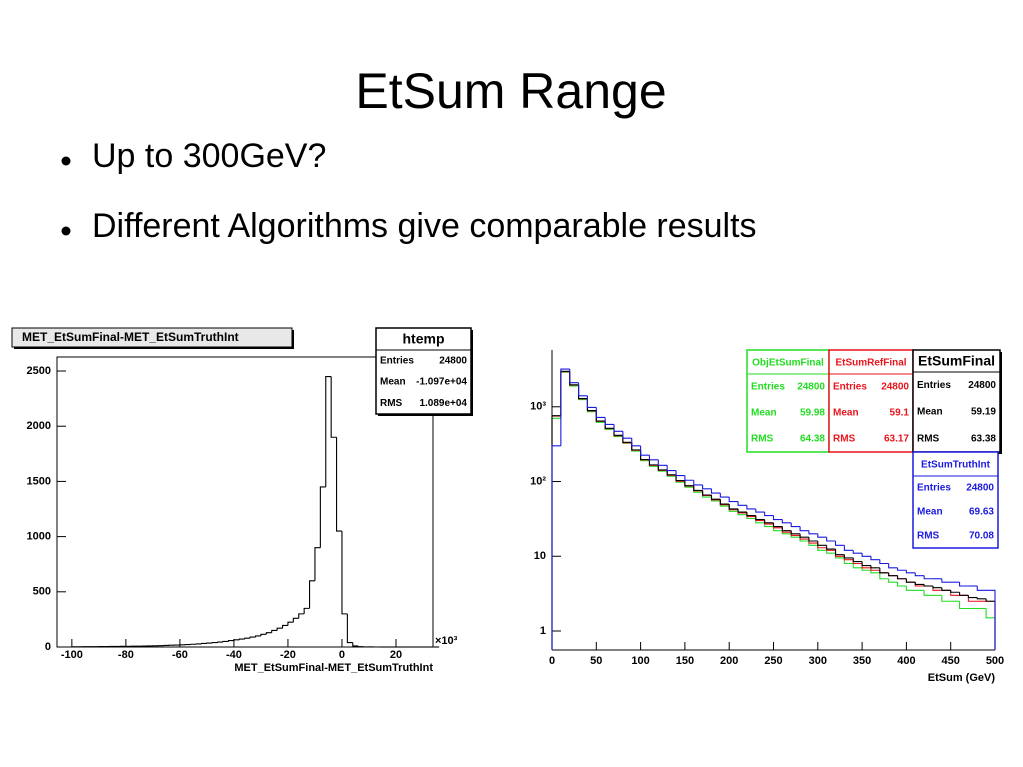 Image resolution: width=1023 pixels, height=767 pixels. Describe the element at coordinates (896, 439) in the screenshot. I see `stats-value: 63.17` at that location.